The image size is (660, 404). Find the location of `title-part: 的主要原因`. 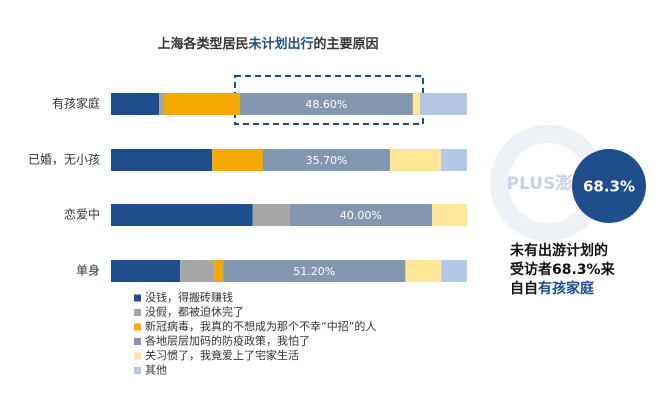

title-part: 的主要原因 is located at coordinates (346, 44).